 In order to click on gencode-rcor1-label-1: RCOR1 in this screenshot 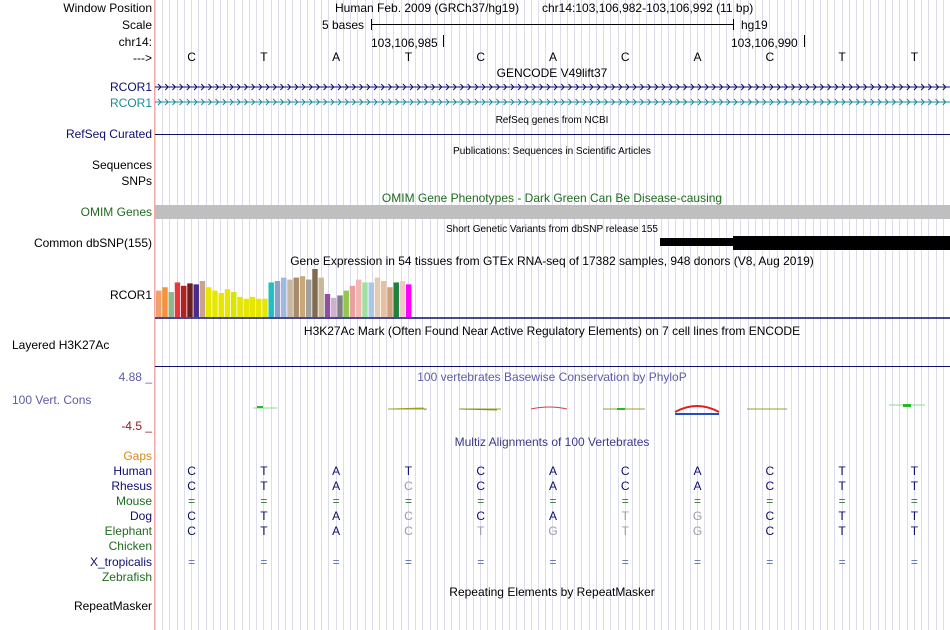, I will do `click(130, 87)`.